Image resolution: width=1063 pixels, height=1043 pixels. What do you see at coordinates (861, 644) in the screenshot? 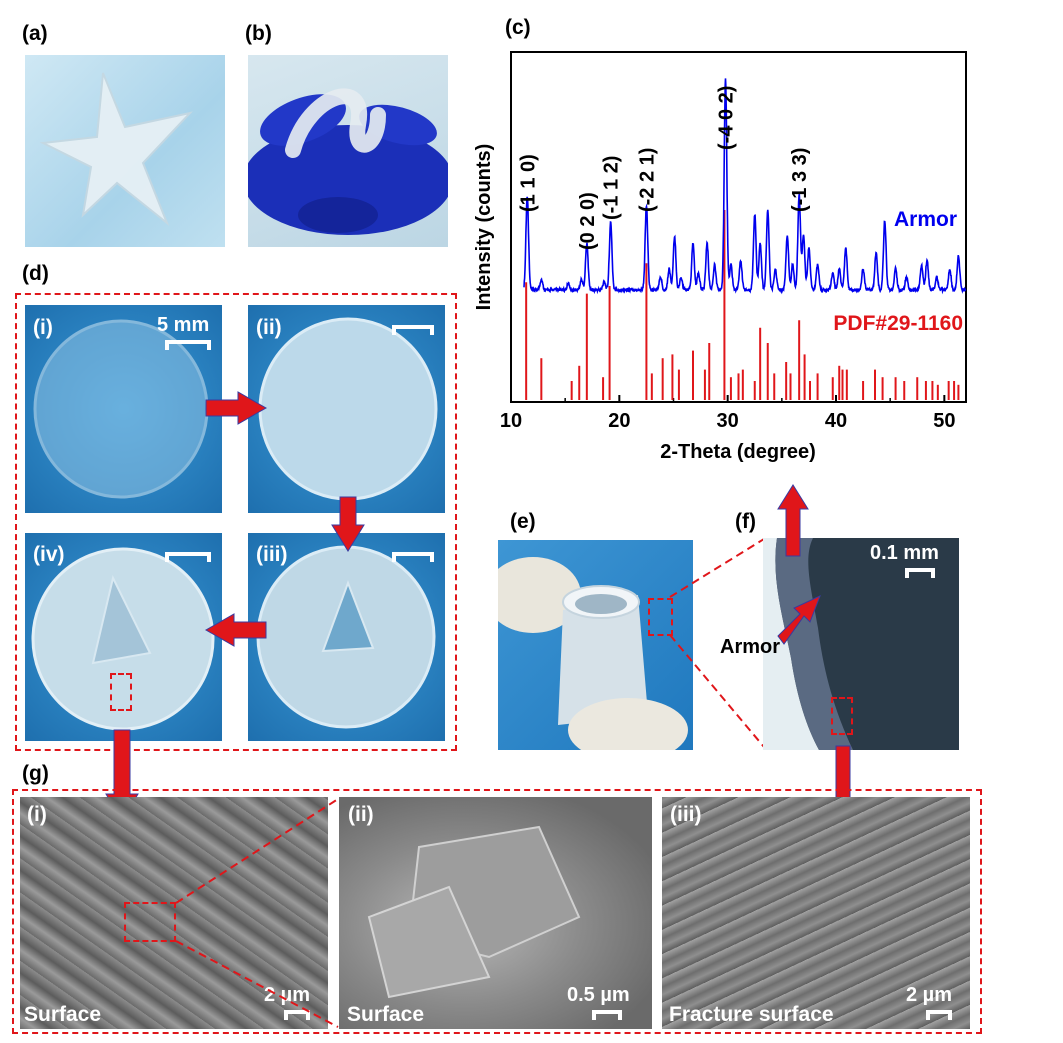
I see `microscope-photo` at bounding box center [861, 644].